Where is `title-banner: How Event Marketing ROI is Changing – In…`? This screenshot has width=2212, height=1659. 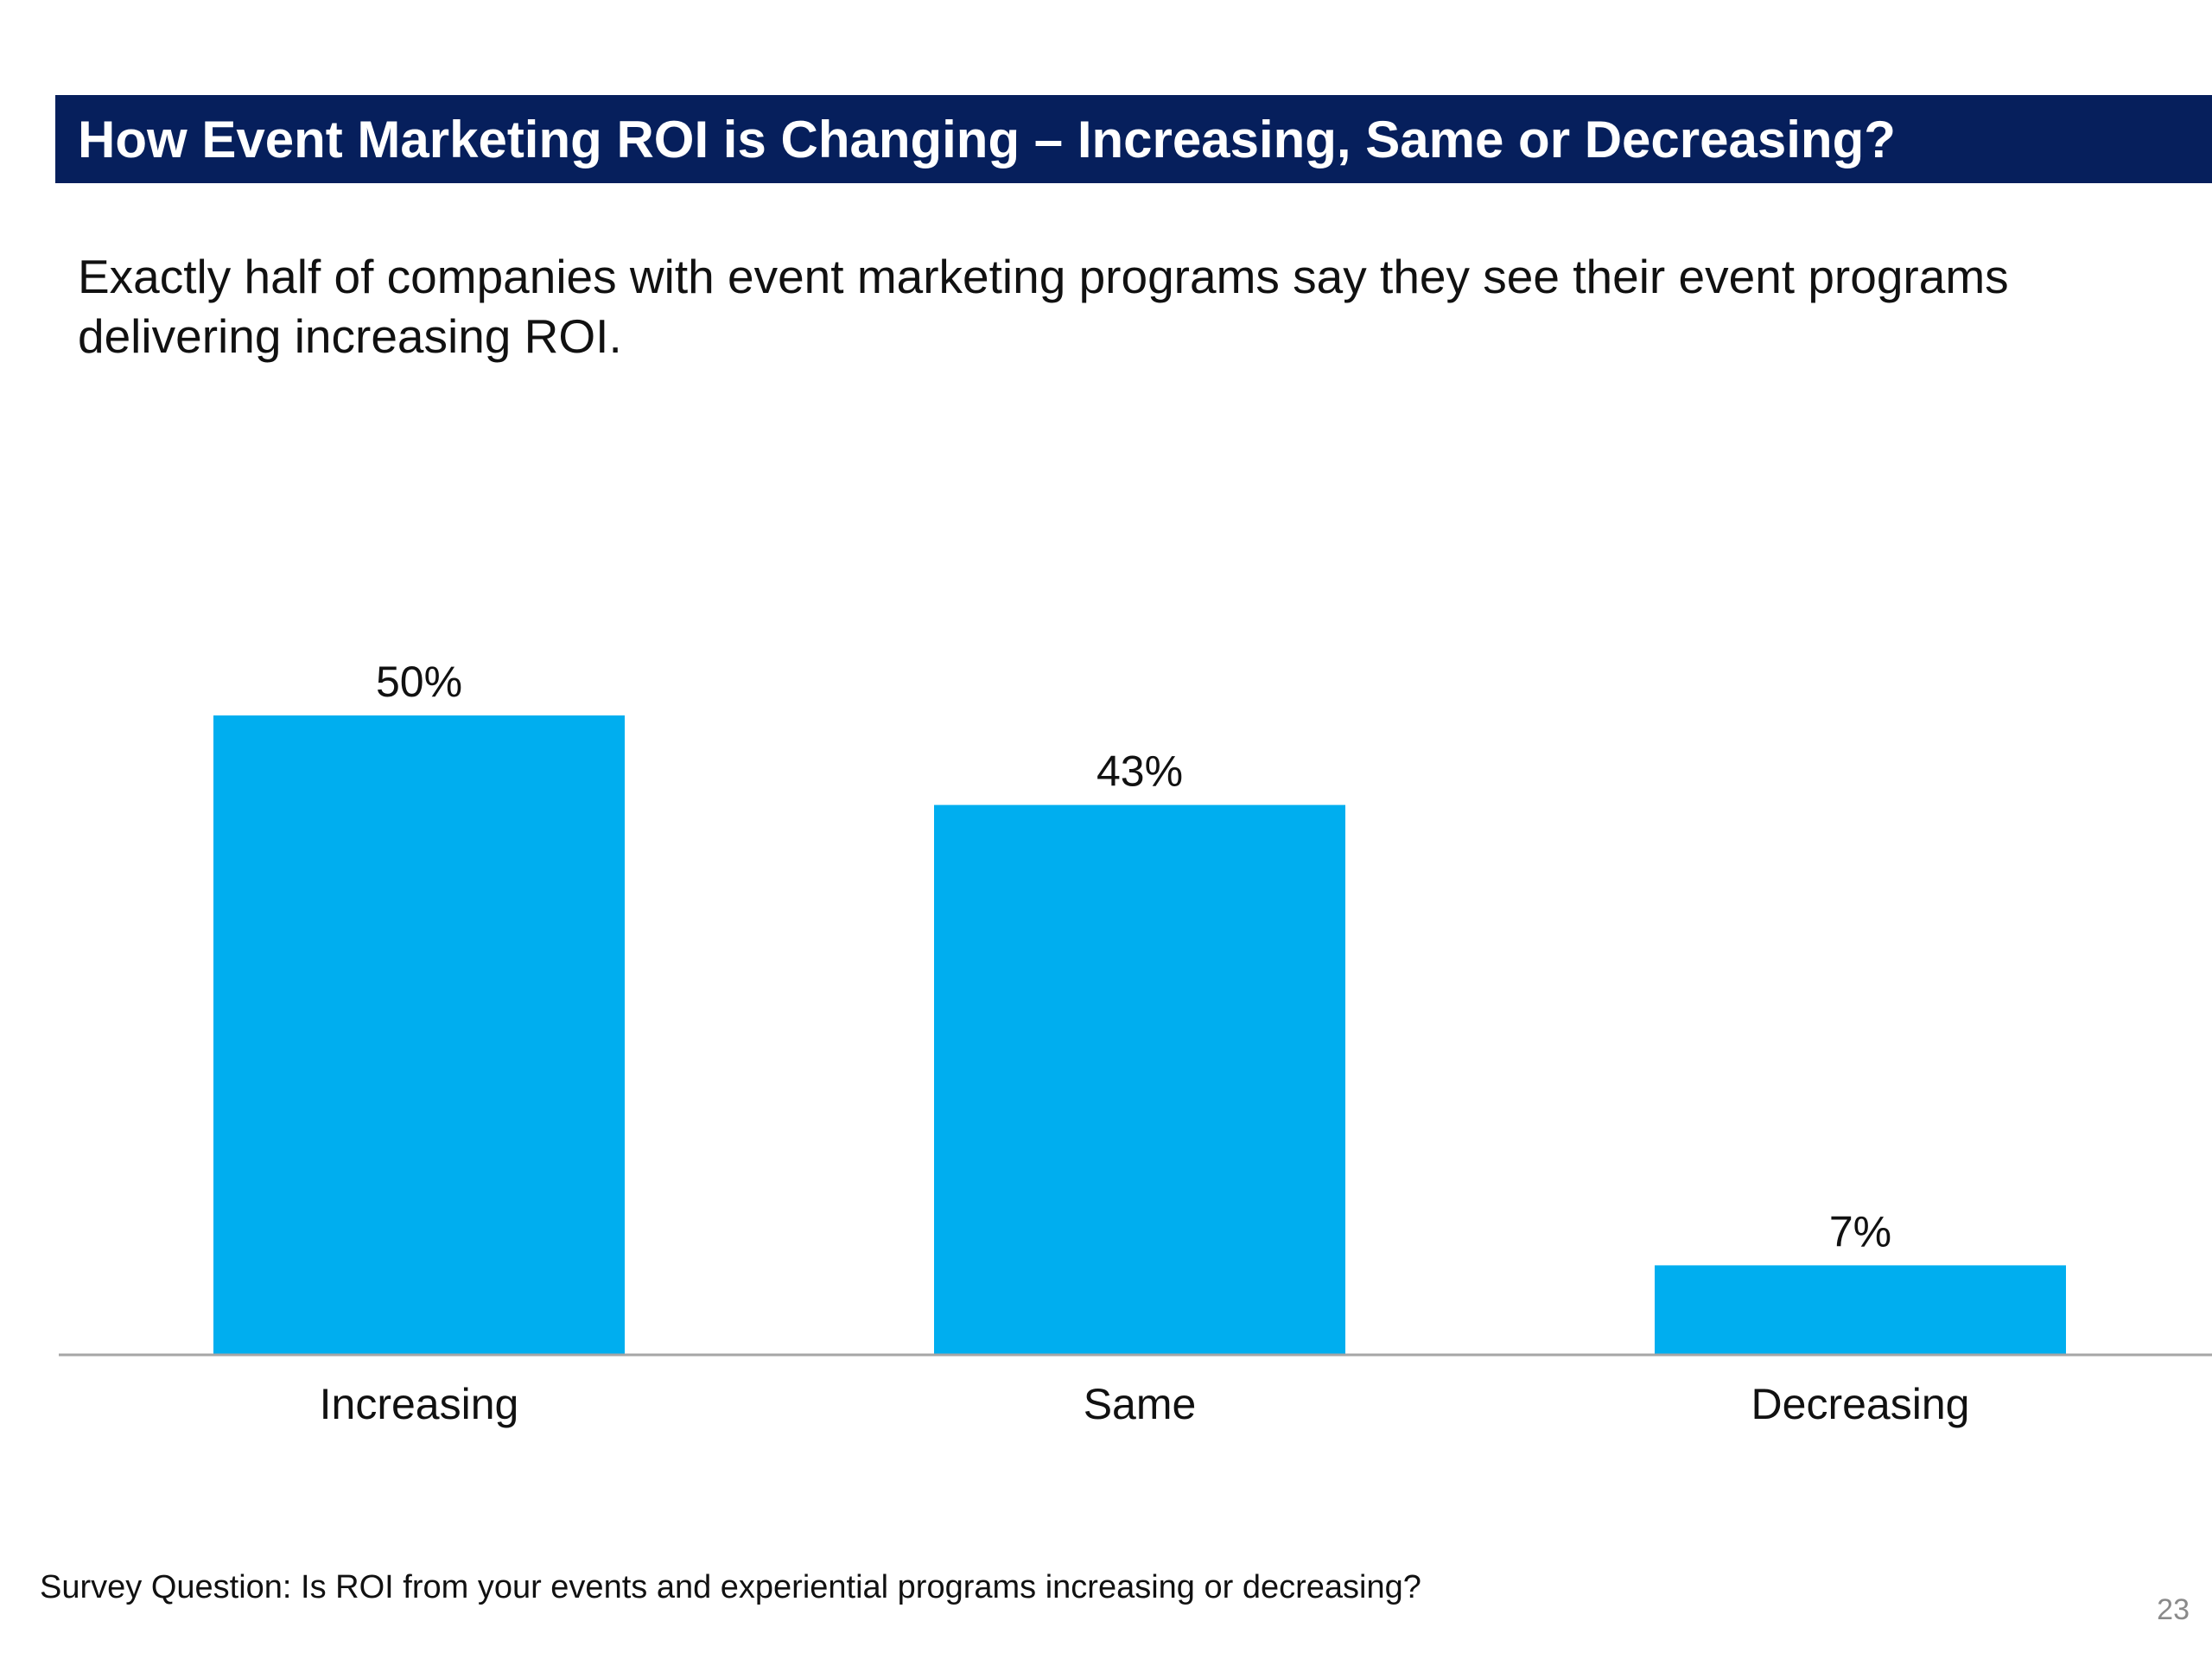
title-banner: How Event Marketing ROI is Changing – In… is located at coordinates (1133, 139).